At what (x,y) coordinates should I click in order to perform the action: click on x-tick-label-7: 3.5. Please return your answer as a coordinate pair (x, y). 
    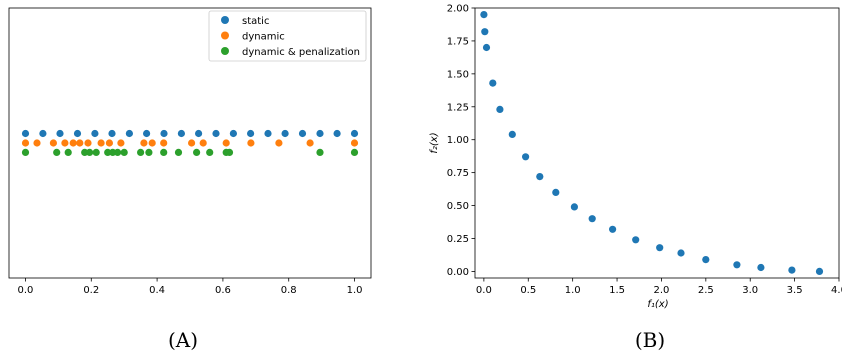
    Looking at the image, I should click on (795, 290).